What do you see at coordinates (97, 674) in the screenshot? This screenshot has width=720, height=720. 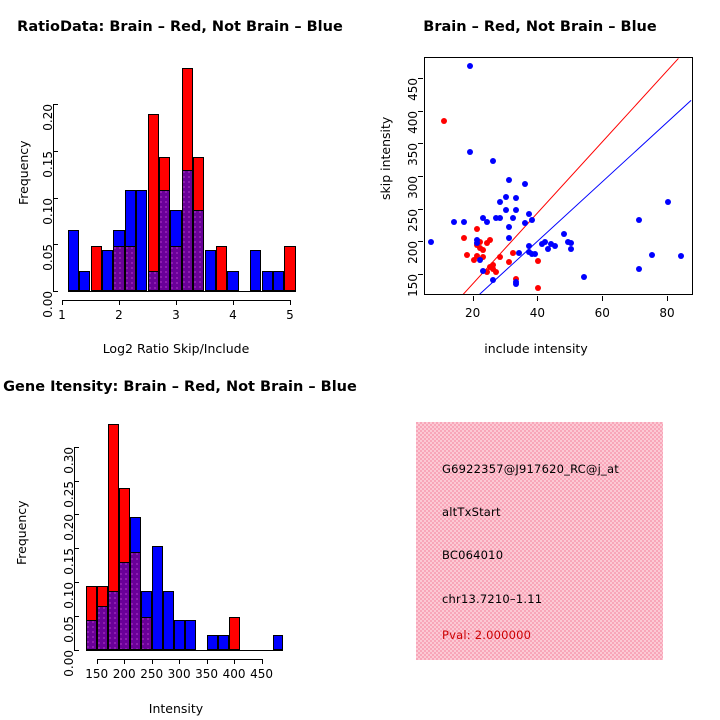 I see `gene-xtick-label: 150` at bounding box center [97, 674].